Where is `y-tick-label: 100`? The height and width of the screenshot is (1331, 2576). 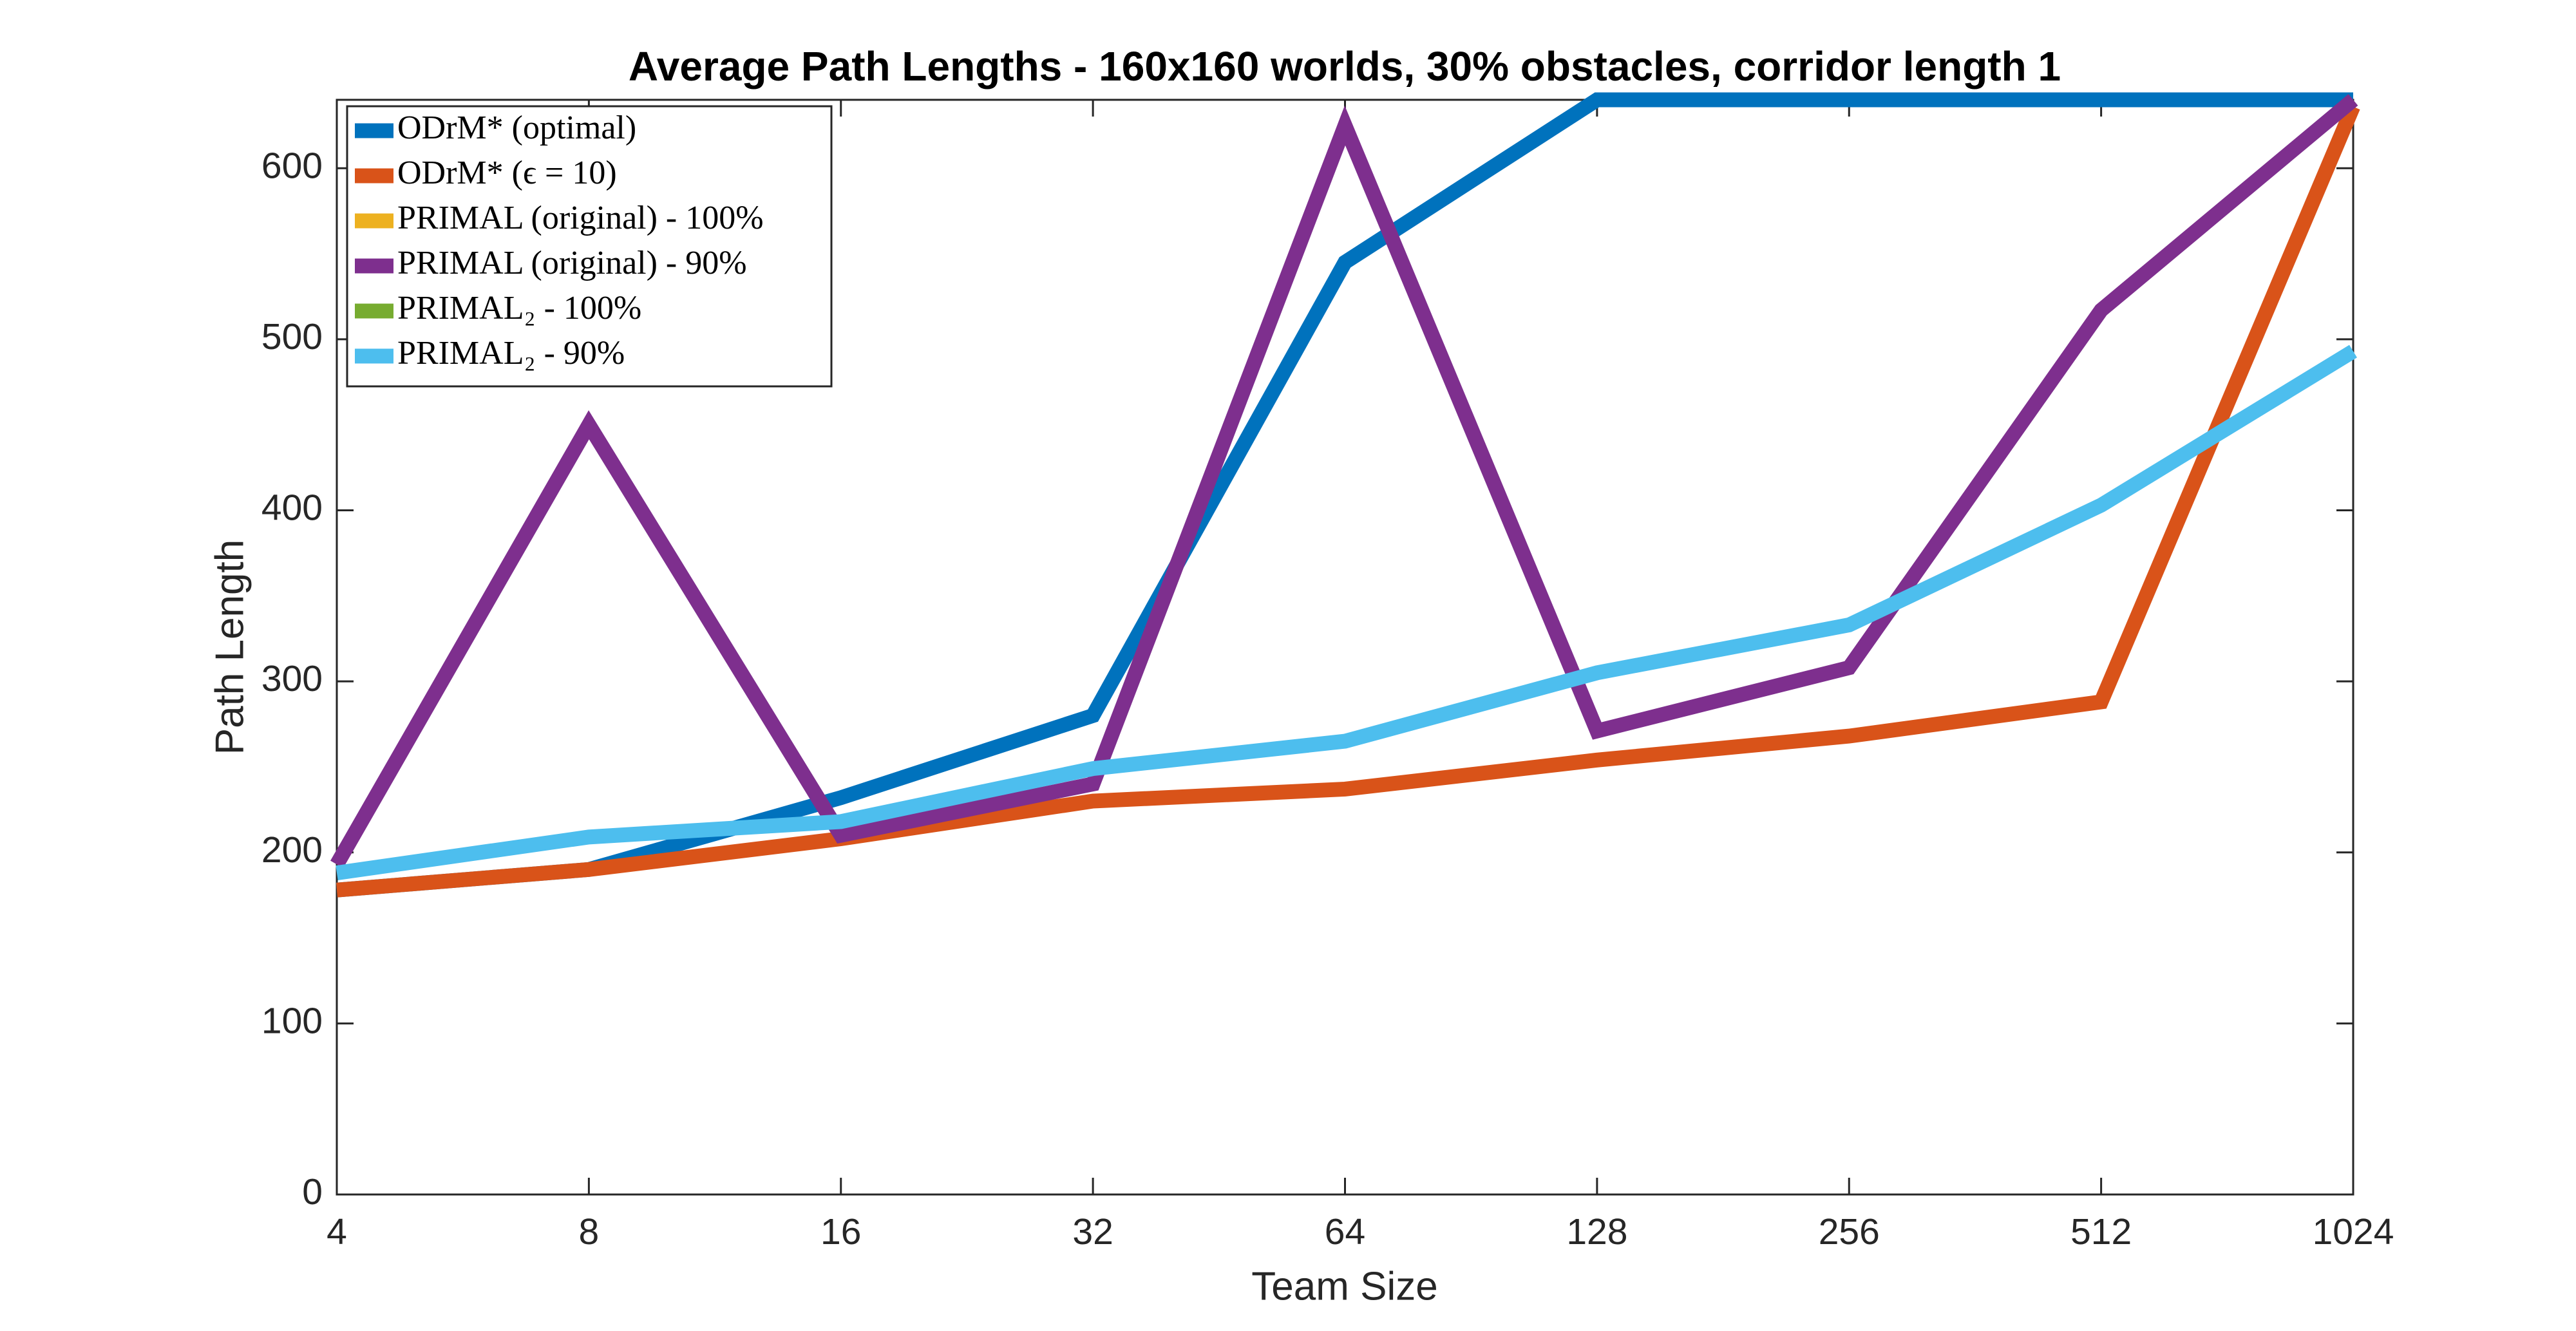
y-tick-label: 100 is located at coordinates (292, 1020).